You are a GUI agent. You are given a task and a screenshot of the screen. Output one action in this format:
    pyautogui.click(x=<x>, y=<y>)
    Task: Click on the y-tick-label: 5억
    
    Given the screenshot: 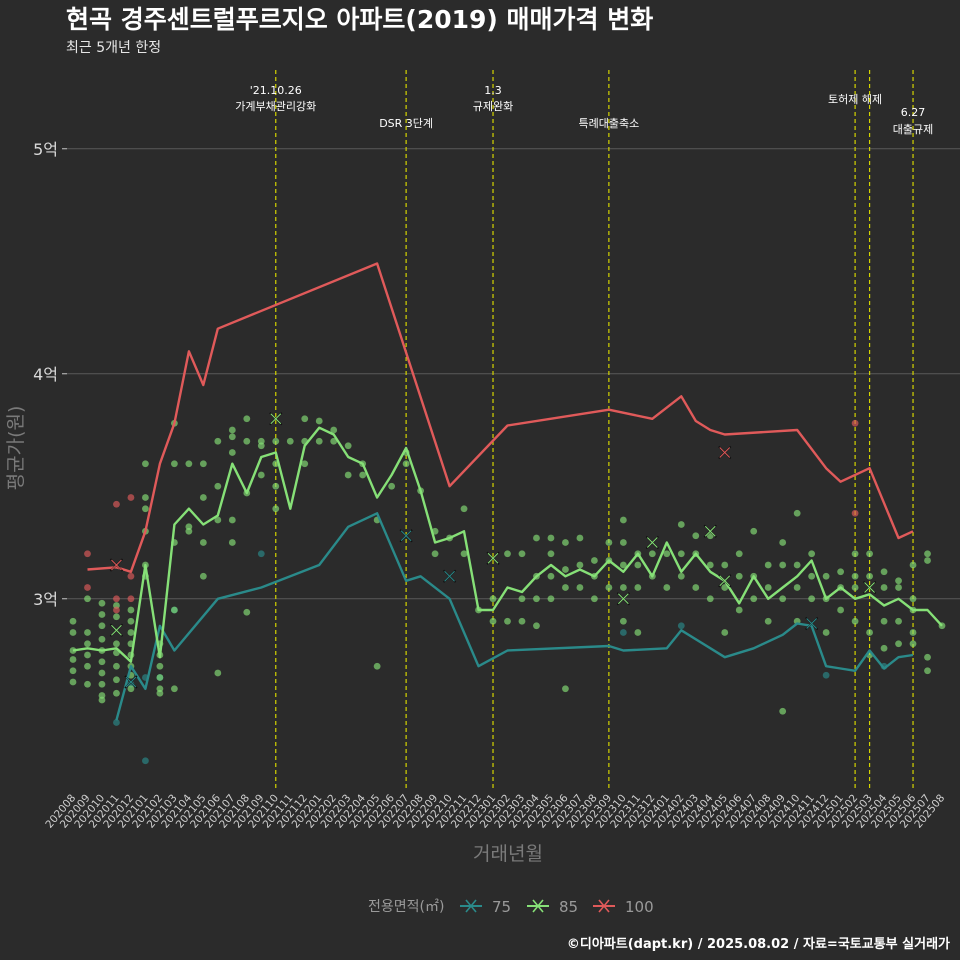 What is the action you would take?
    pyautogui.click(x=45, y=149)
    